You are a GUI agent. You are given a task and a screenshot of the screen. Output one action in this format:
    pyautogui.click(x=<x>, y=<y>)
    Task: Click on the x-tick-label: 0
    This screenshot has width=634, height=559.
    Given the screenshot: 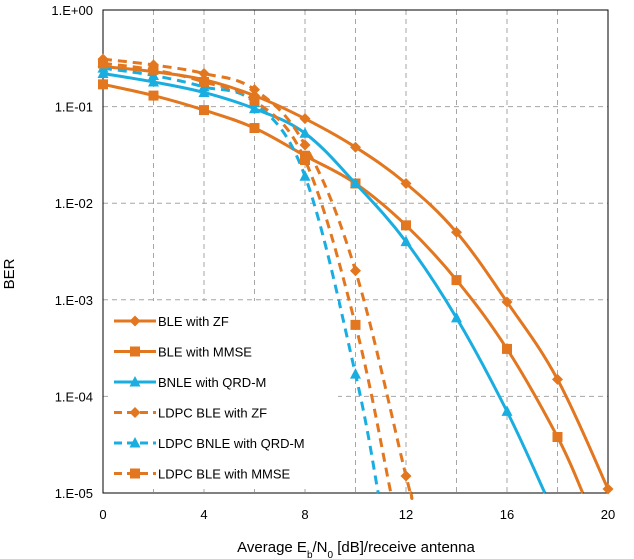 What is the action you would take?
    pyautogui.click(x=102, y=514)
    